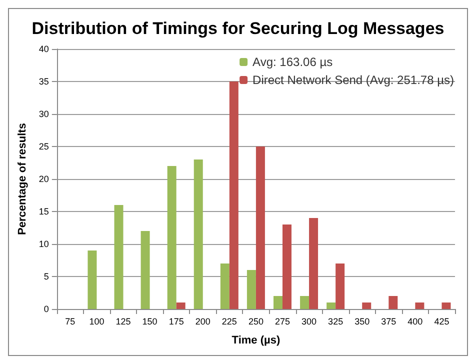 Image resolution: width=476 pixels, height=364 pixels. I want to click on x-tick-label: 325, so click(336, 321).